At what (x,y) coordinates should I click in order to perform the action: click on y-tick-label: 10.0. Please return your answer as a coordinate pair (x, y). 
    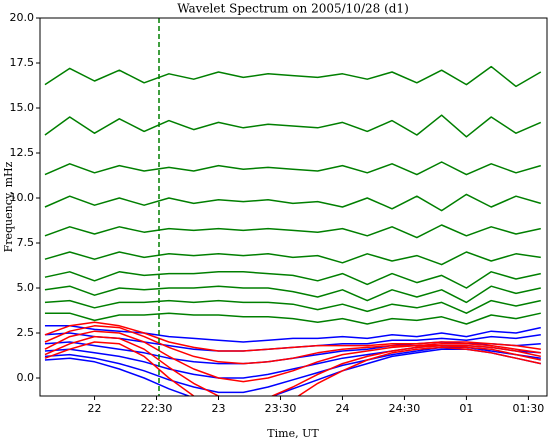
    Looking at the image, I should click on (22, 197).